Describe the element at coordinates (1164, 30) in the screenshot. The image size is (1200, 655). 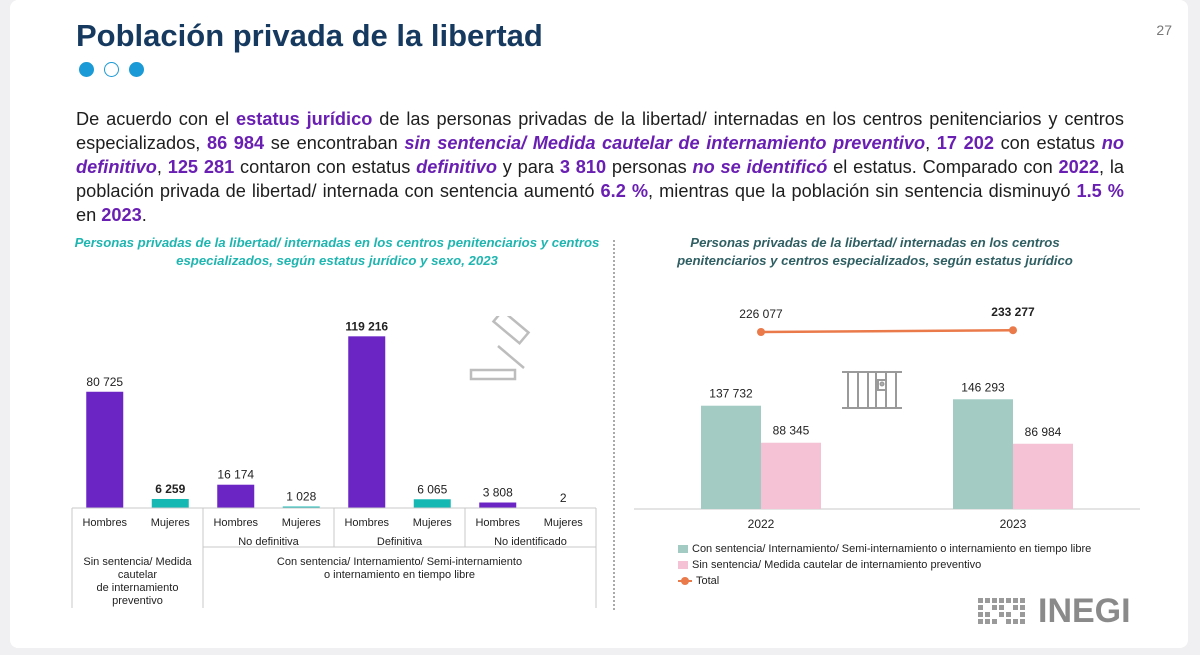
I see `page-number: 27` at that location.